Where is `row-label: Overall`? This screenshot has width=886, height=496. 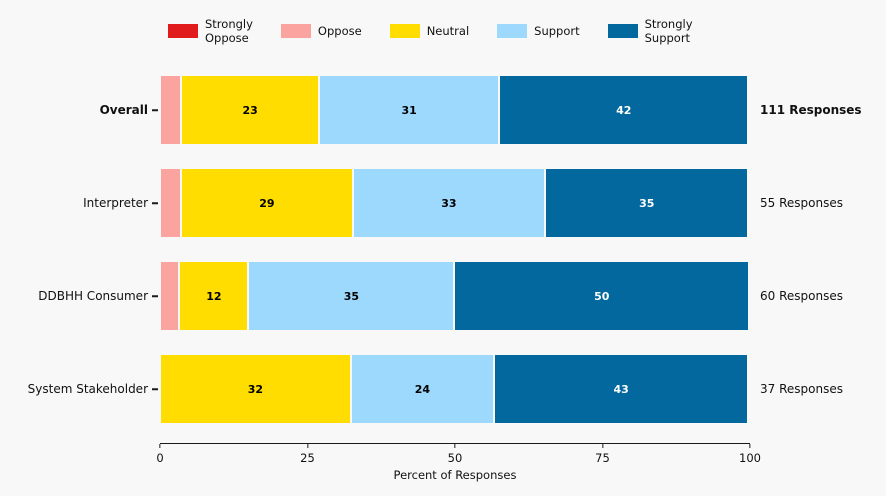 row-label: Overall is located at coordinates (123, 110).